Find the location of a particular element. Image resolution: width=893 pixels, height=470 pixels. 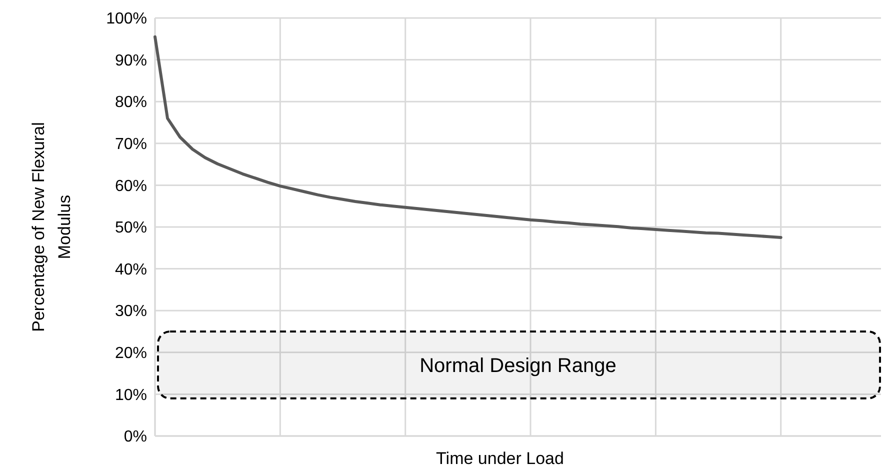

y-tick-label: 50% is located at coordinates (130, 228).